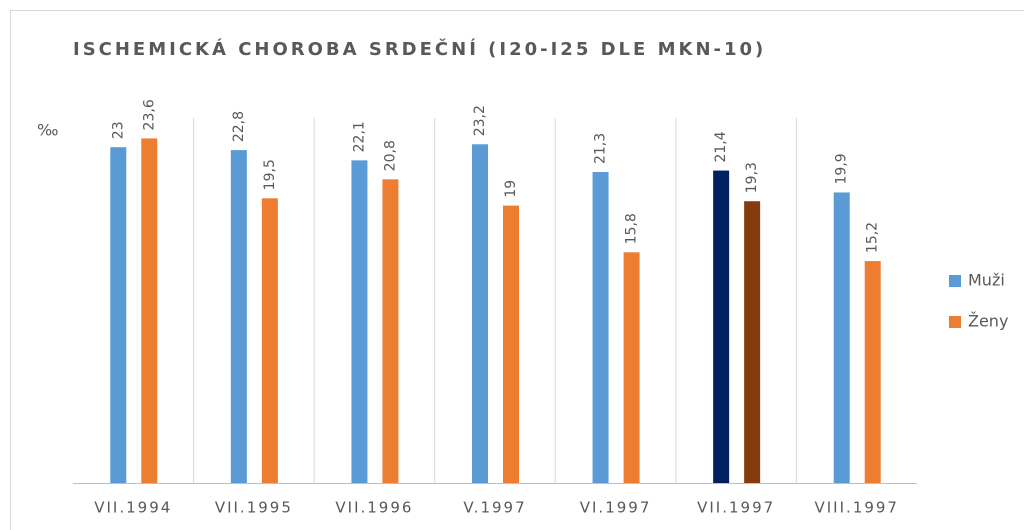 Image resolution: width=1024 pixels, height=530 pixels. Describe the element at coordinates (601, 148) in the screenshot. I see `data-label: 21,3` at that location.